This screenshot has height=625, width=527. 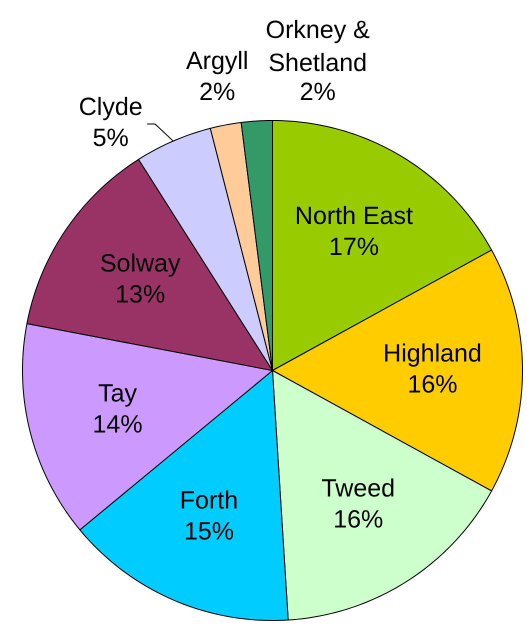 What do you see at coordinates (140, 294) in the screenshot?
I see `data-label: 13%` at bounding box center [140, 294].